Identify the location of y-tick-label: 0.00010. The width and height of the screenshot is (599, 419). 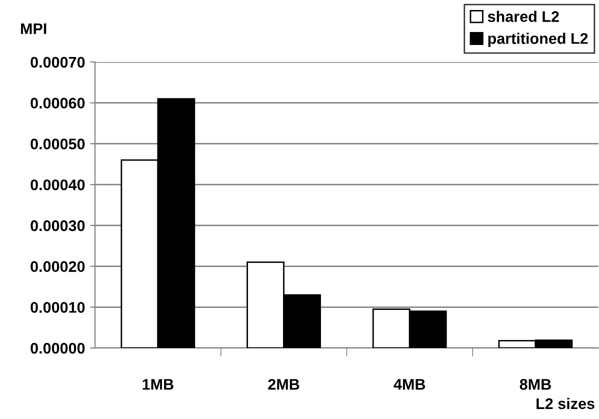
(57, 307).